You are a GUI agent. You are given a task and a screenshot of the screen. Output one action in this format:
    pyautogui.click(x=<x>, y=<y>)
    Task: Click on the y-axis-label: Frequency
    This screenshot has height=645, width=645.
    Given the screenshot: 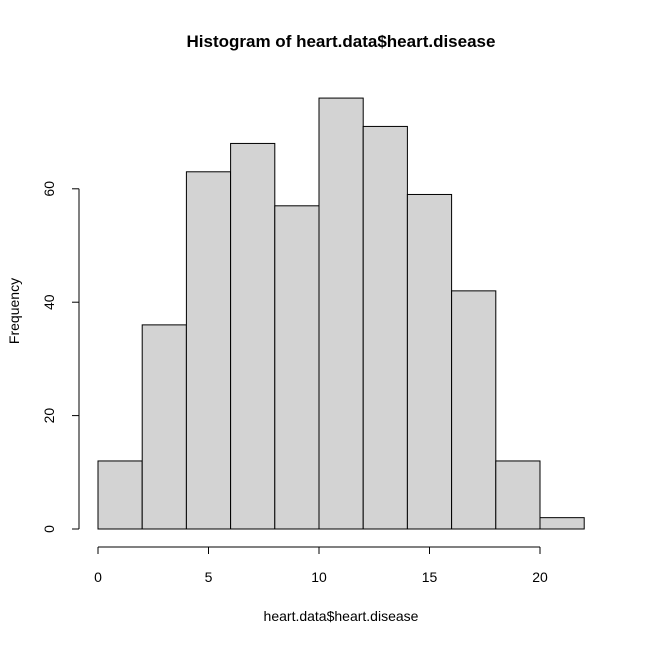 What is the action you would take?
    pyautogui.click(x=14, y=311)
    